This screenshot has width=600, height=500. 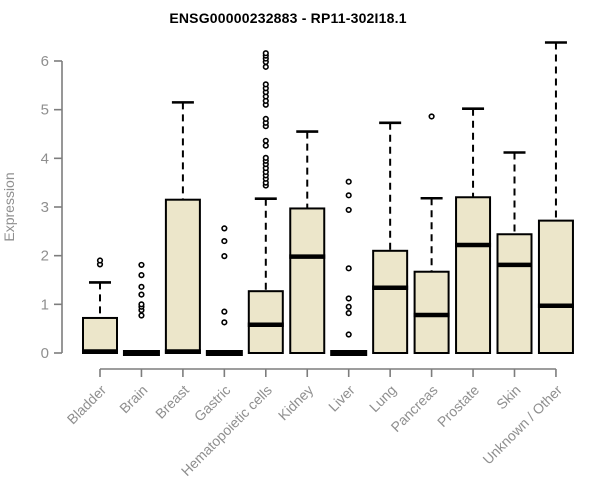 I want to click on outlier-point-bladder, so click(x=100, y=260).